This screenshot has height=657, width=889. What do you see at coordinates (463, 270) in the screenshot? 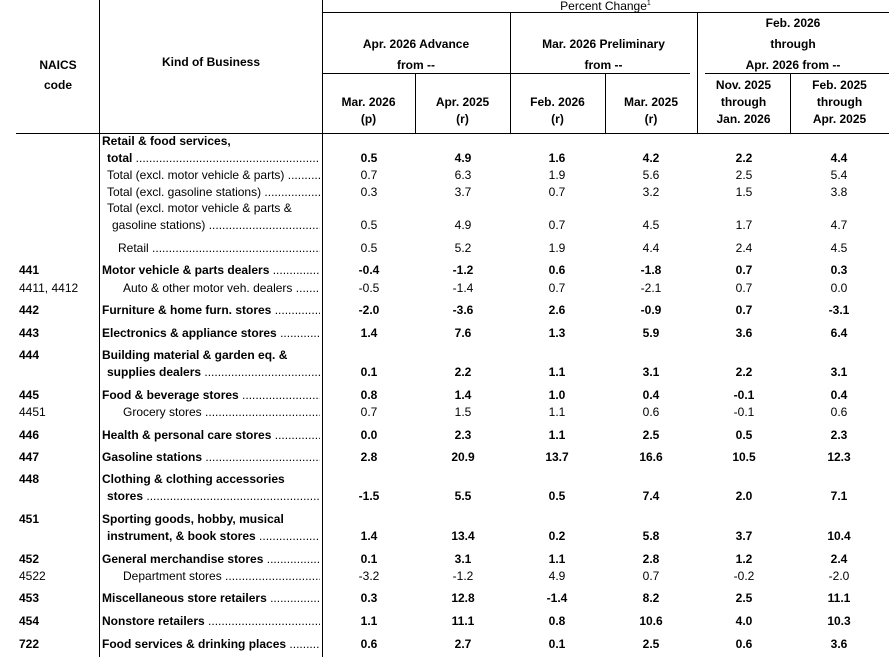
I see `percent-change-value: -1.2` at bounding box center [463, 270].